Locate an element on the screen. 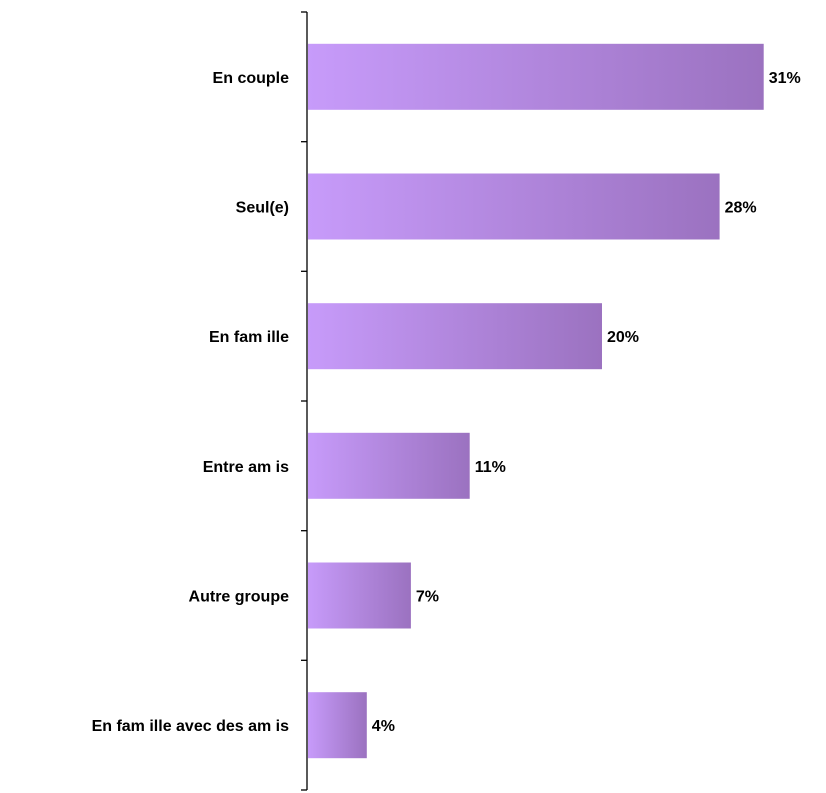 The image size is (826, 793). y-axis is located at coordinates (304, 401).